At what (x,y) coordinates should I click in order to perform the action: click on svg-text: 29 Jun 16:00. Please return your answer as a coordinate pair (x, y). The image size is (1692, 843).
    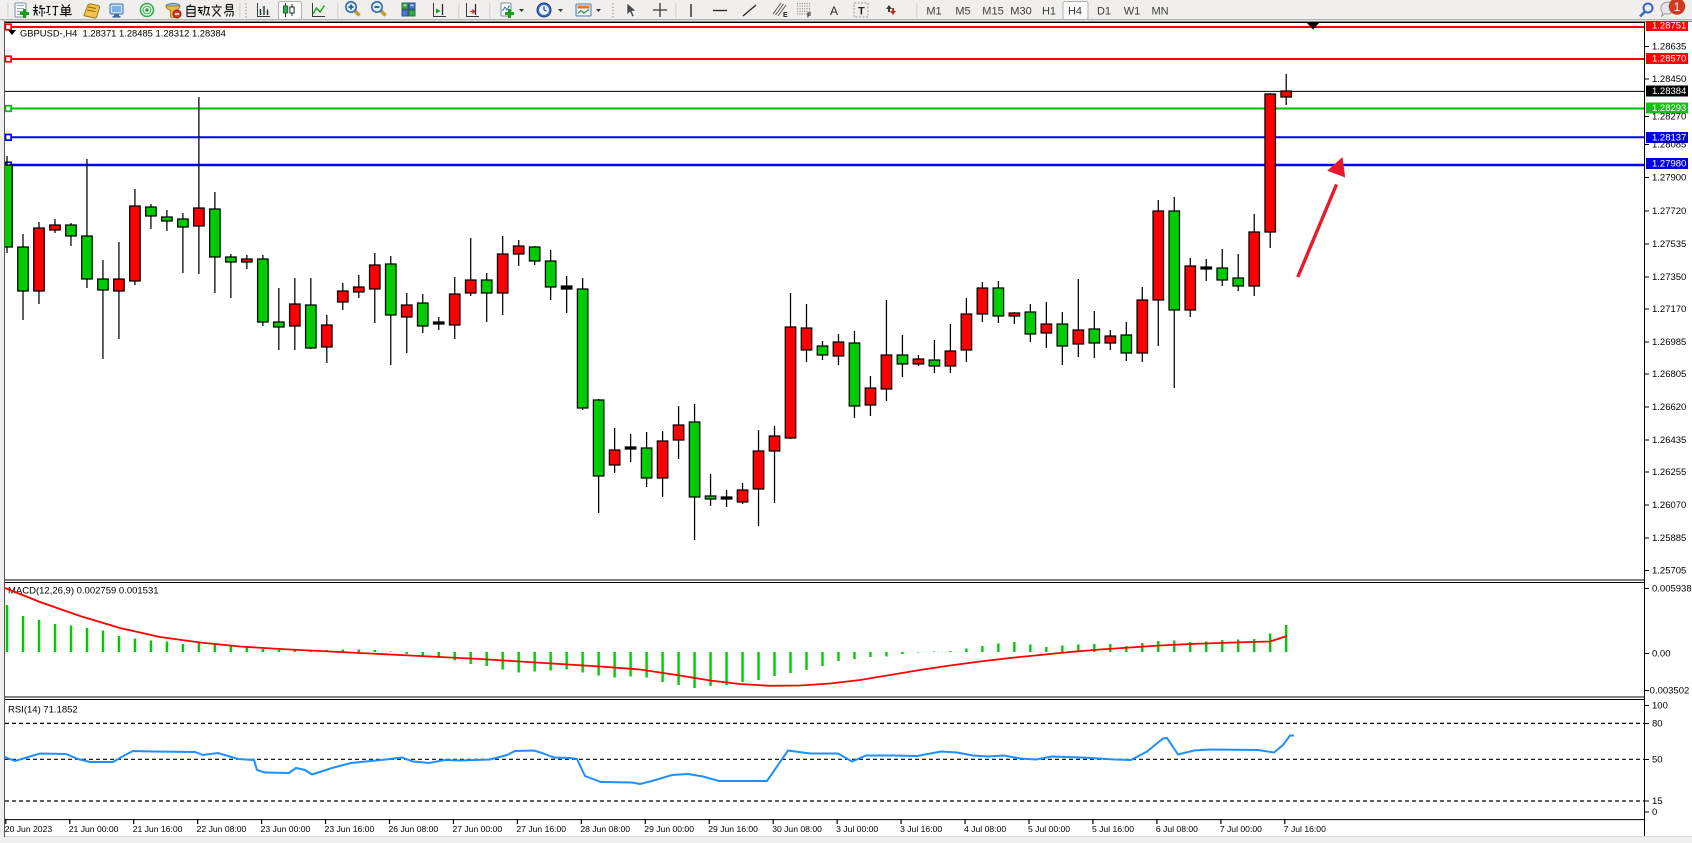
    Looking at the image, I should click on (733, 829).